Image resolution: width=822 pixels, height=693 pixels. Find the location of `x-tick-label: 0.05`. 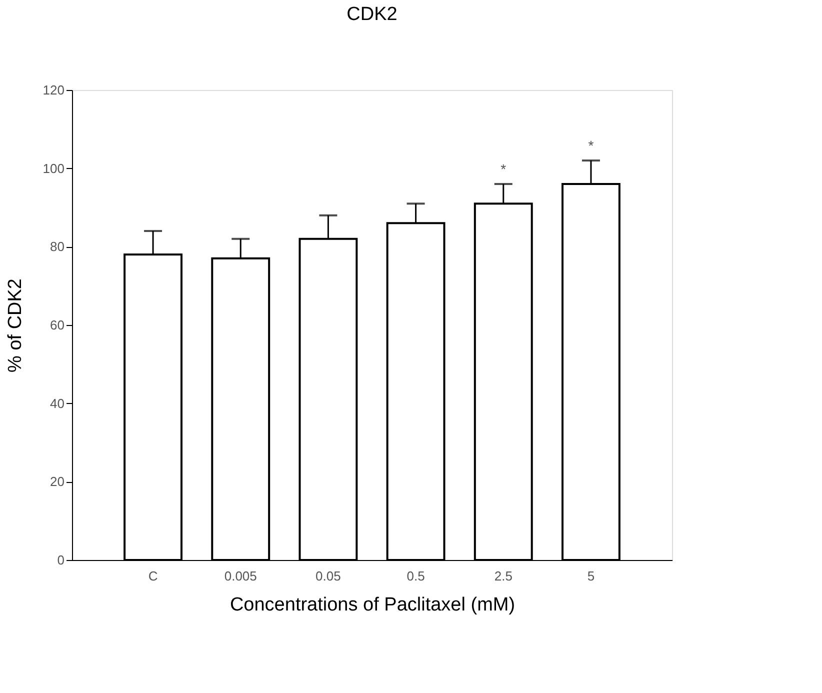

x-tick-label: 0.05 is located at coordinates (328, 576).